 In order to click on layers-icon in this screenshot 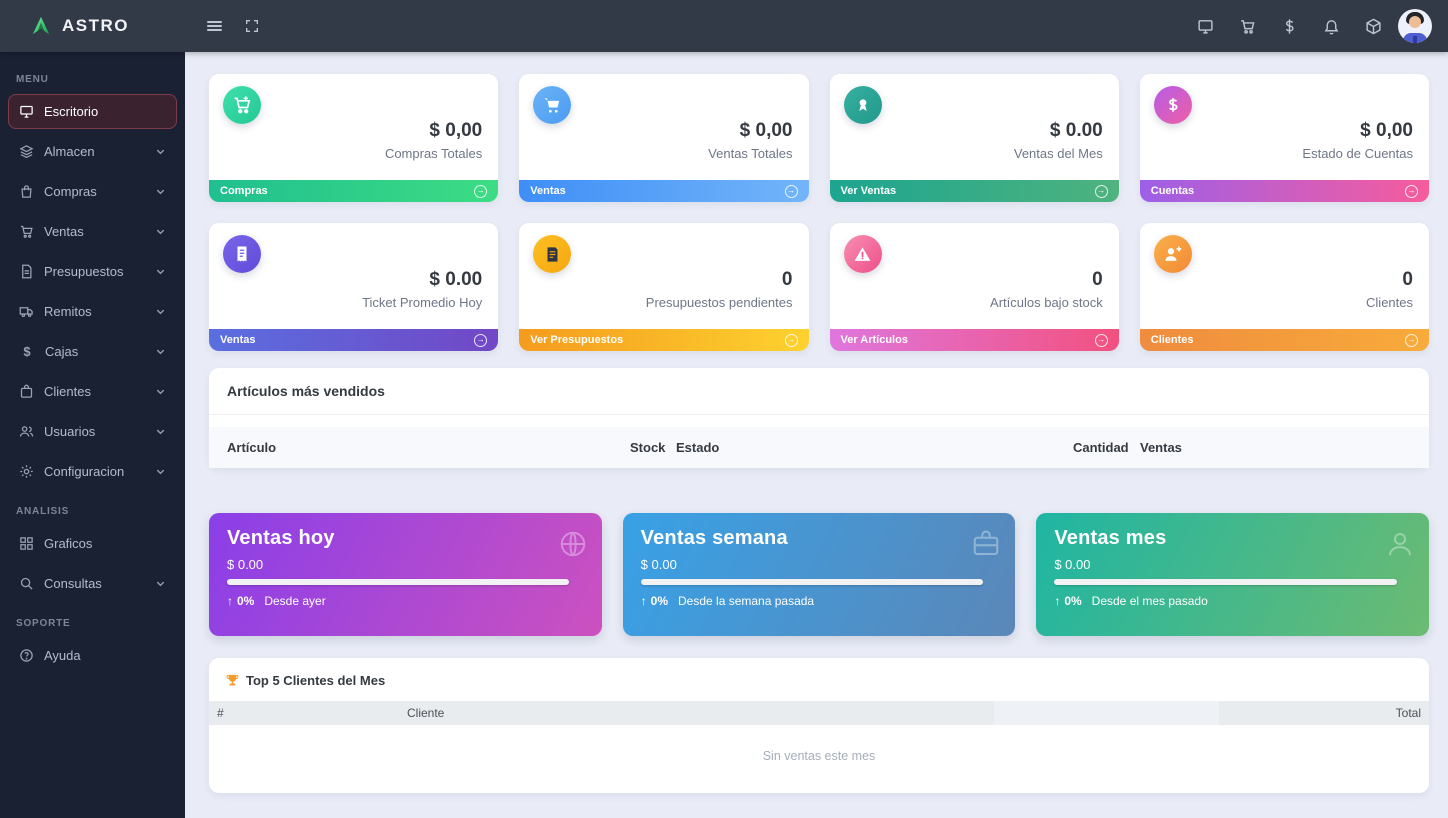, I will do `click(26, 152)`.